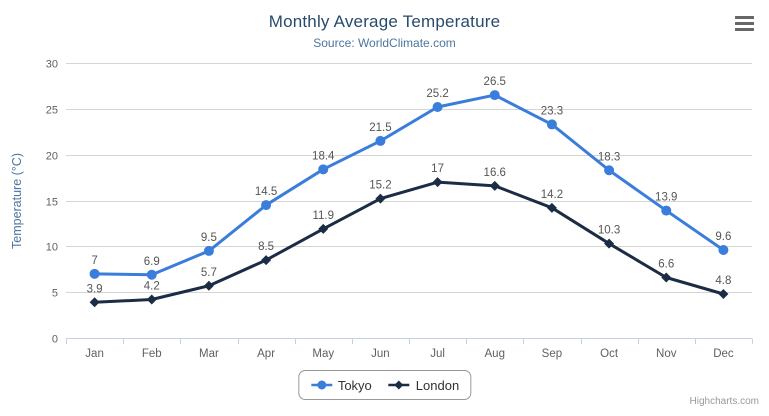 The width and height of the screenshot is (769, 416). What do you see at coordinates (609, 157) in the screenshot?
I see `tokyo-data-label: 18.3` at bounding box center [609, 157].